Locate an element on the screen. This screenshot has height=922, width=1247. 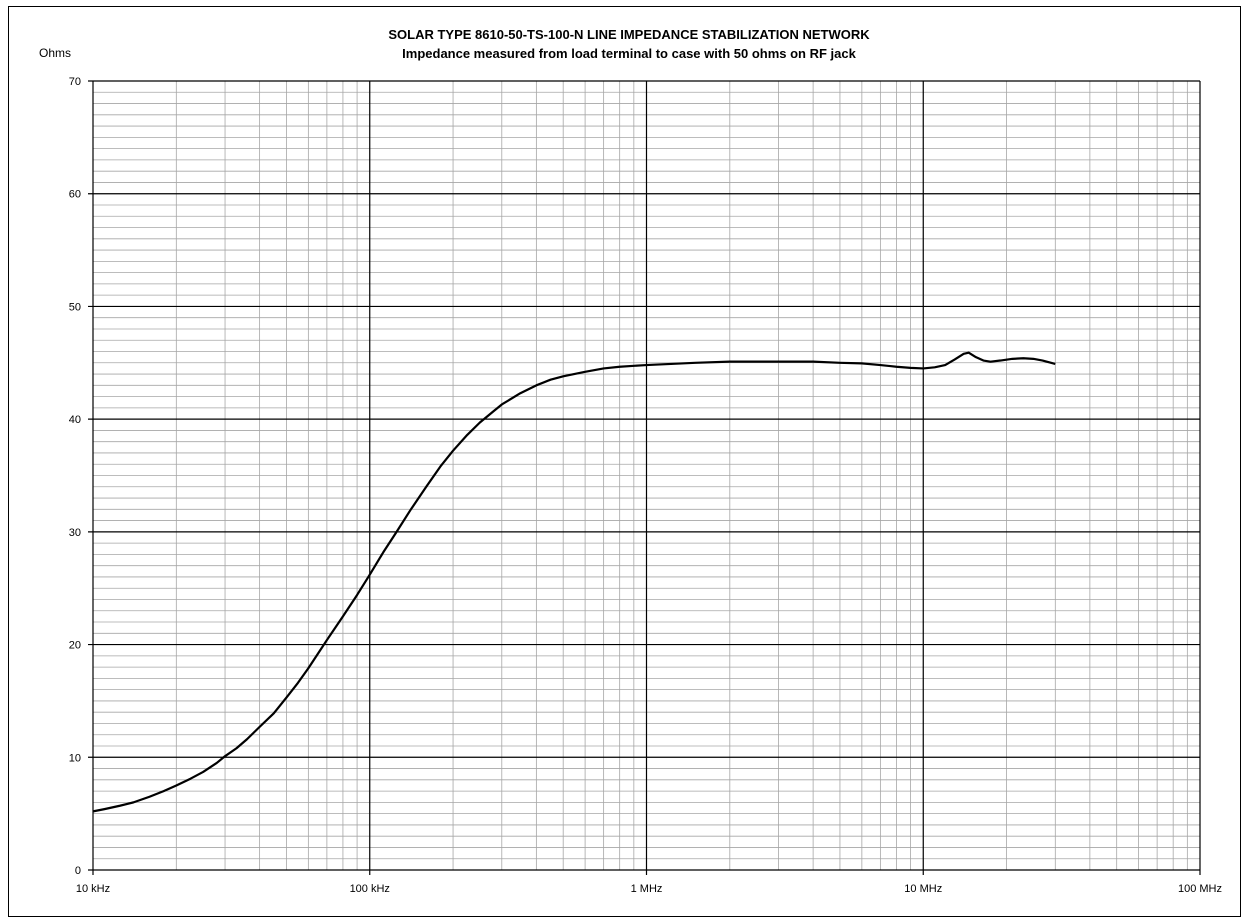
y-tick-label: 0 is located at coordinates (78, 871).